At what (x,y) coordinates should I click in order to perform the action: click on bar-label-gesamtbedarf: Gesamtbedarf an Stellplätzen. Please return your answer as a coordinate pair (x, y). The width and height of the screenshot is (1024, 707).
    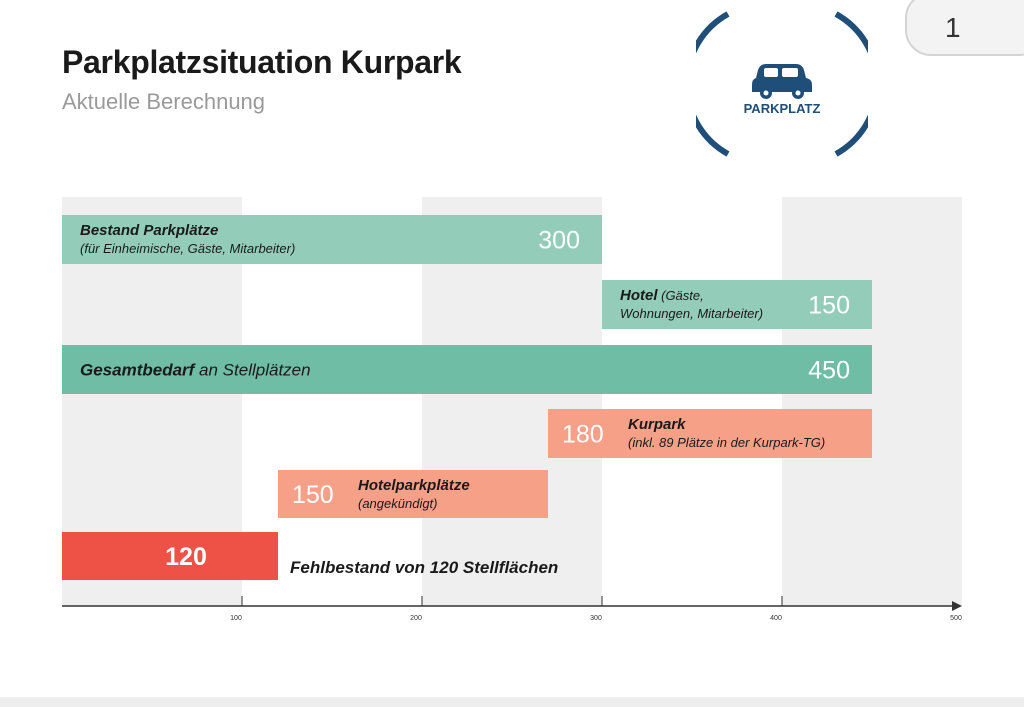
    Looking at the image, I should click on (195, 370).